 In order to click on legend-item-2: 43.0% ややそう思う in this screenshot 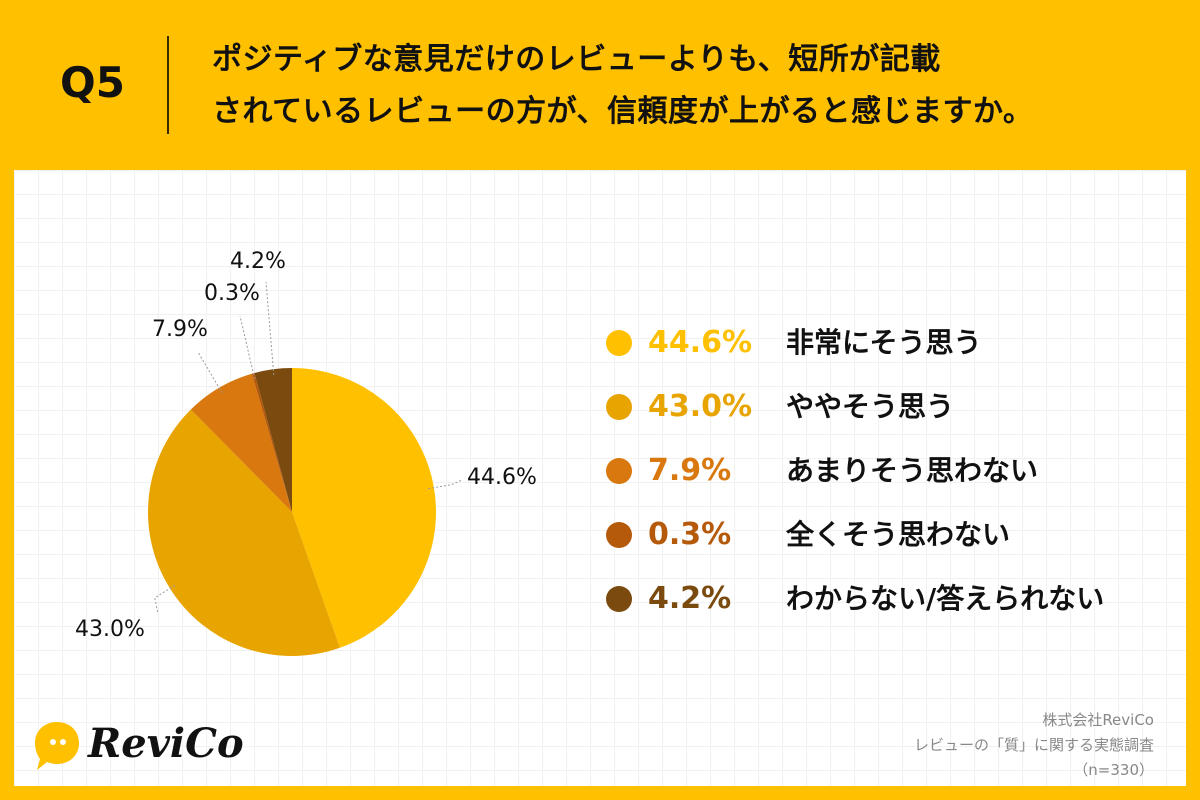, I will do `click(886, 406)`.